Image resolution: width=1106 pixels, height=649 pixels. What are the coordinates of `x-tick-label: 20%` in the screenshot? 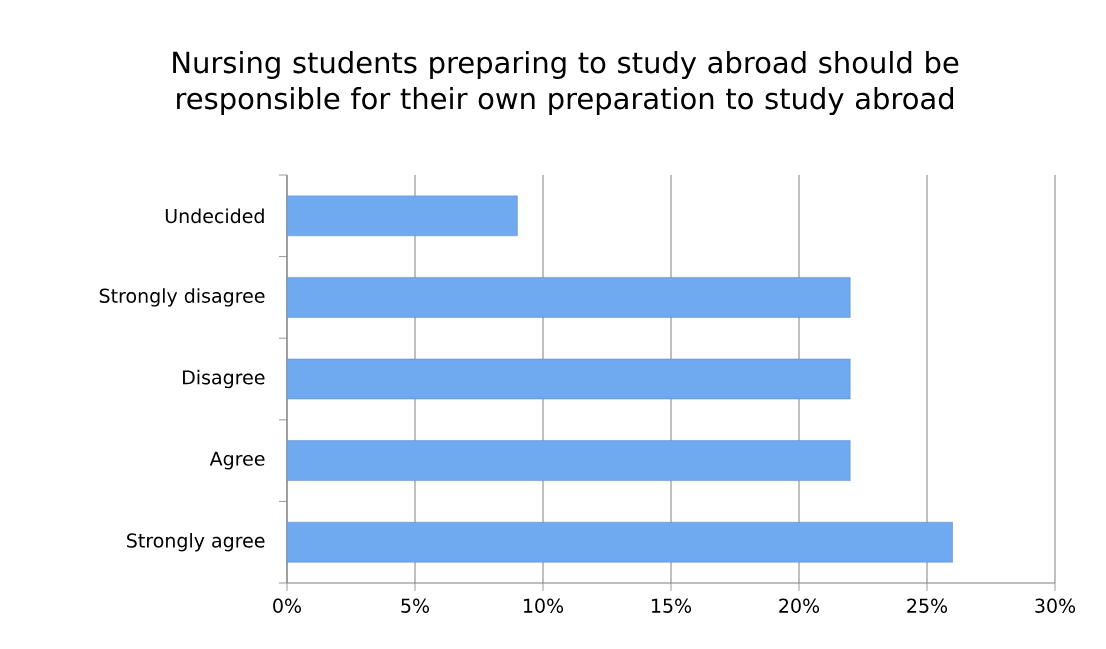 It's located at (799, 605).